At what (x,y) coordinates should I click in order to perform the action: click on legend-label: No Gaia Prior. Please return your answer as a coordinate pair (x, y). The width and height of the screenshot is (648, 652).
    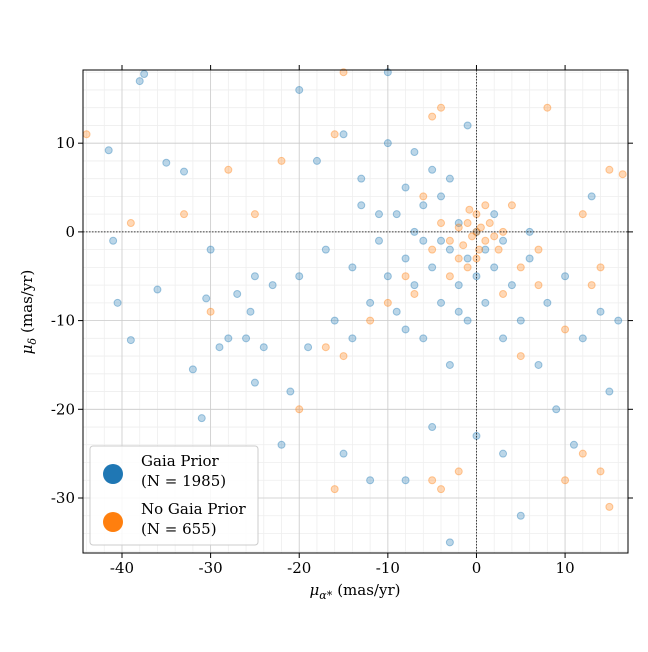
    Looking at the image, I should click on (193, 509).